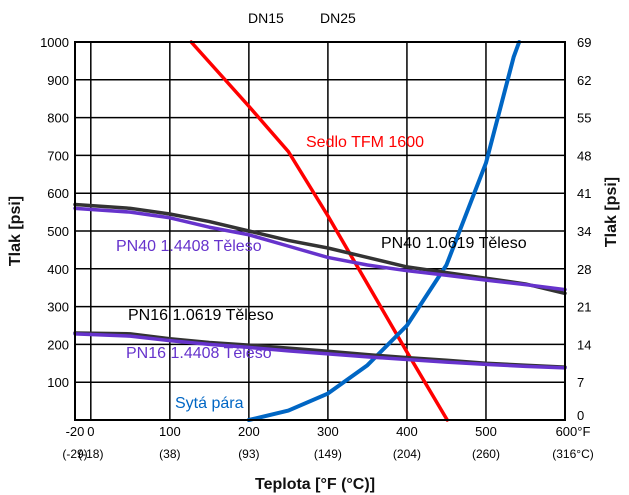  I want to click on y-tick-label-right: 7, so click(580, 382).